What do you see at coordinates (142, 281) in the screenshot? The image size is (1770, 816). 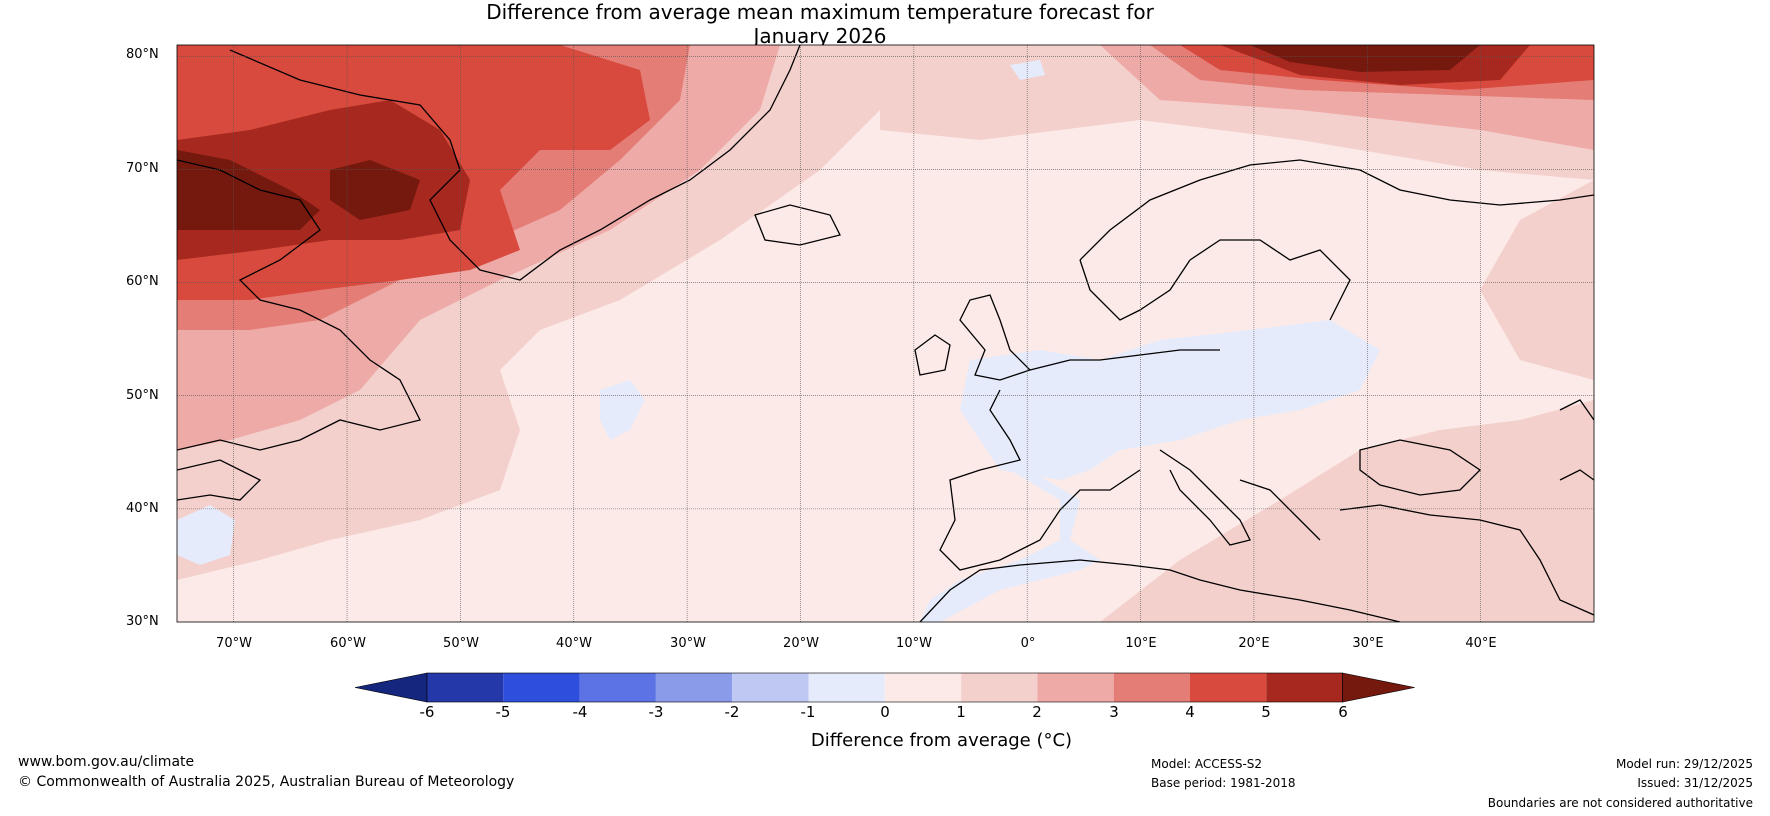 I see `lat-label-60n: 60°N` at bounding box center [142, 281].